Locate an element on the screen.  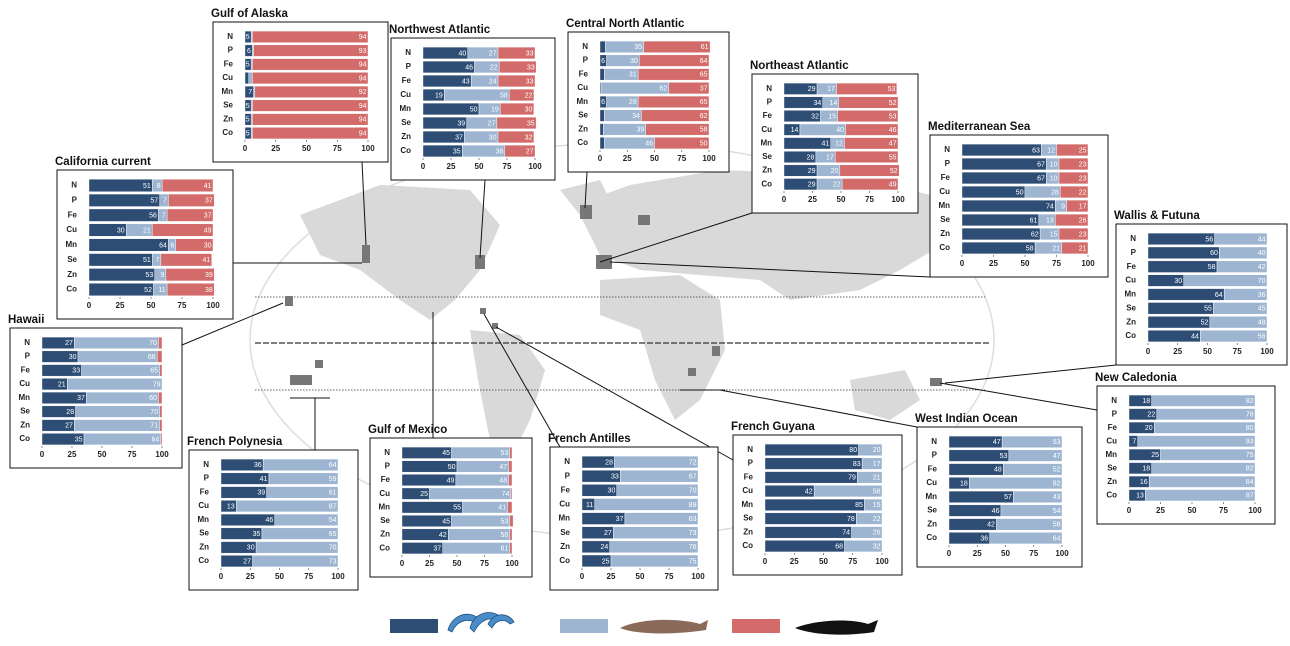
value-label: 72 is located at coordinates (693, 462).